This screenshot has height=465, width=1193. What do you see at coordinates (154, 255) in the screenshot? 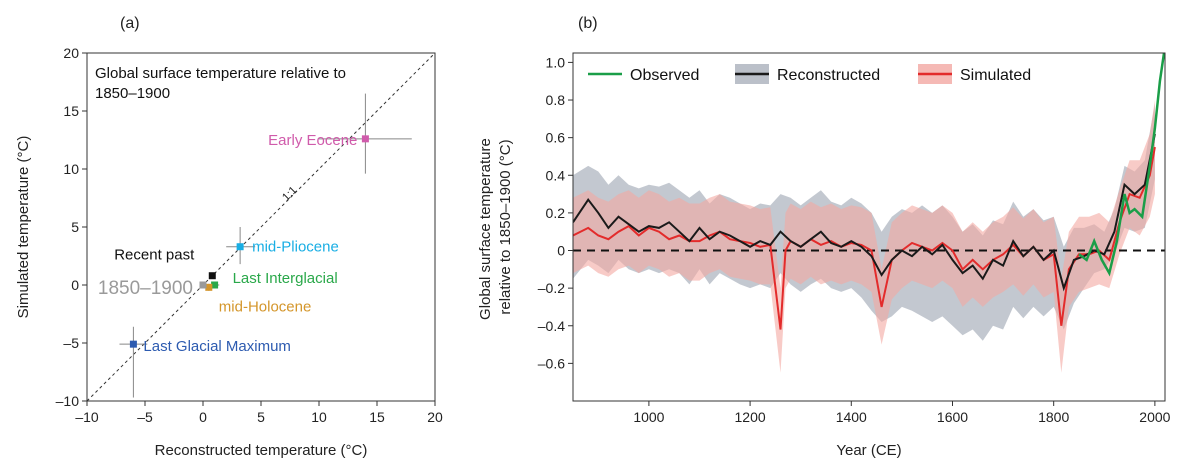
I see `point-label: Recent past` at bounding box center [154, 255].